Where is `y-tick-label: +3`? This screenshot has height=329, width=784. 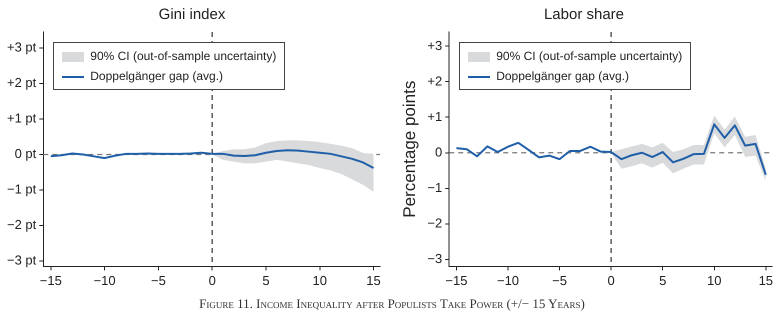 y-tick-label: +3 is located at coordinates (434, 45).